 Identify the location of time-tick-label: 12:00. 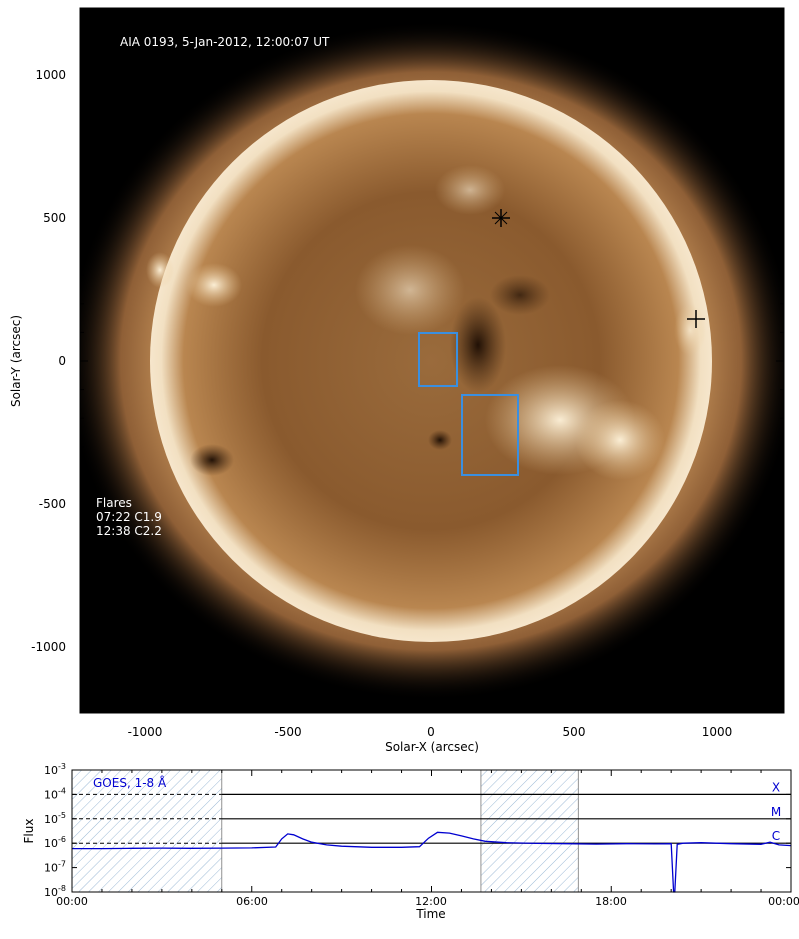
(431, 901).